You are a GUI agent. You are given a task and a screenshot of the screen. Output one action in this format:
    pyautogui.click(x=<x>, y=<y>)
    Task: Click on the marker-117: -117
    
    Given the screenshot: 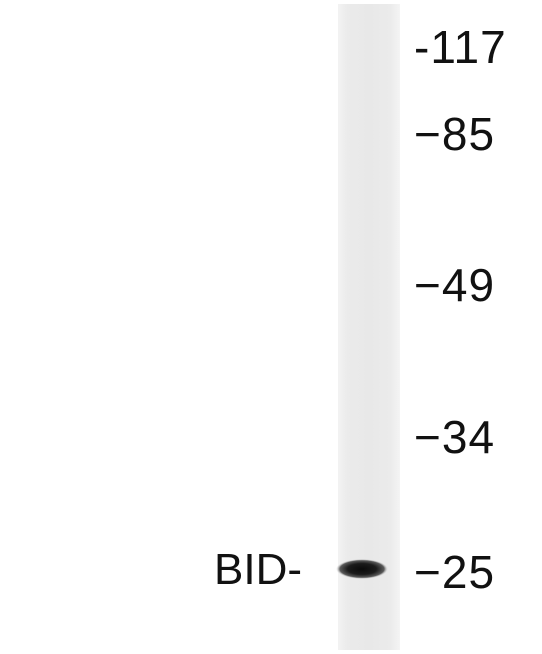 What is the action you would take?
    pyautogui.click(x=460, y=47)
    